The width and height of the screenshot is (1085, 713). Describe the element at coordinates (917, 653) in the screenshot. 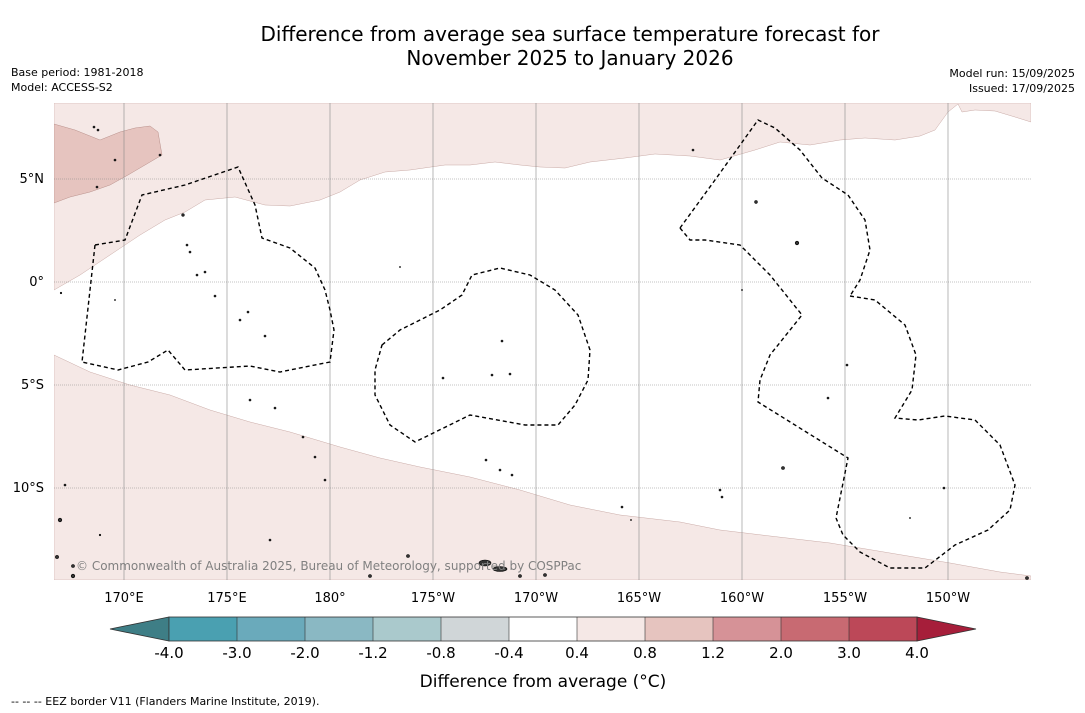

I see `colorbar-tick: 4.0` at that location.